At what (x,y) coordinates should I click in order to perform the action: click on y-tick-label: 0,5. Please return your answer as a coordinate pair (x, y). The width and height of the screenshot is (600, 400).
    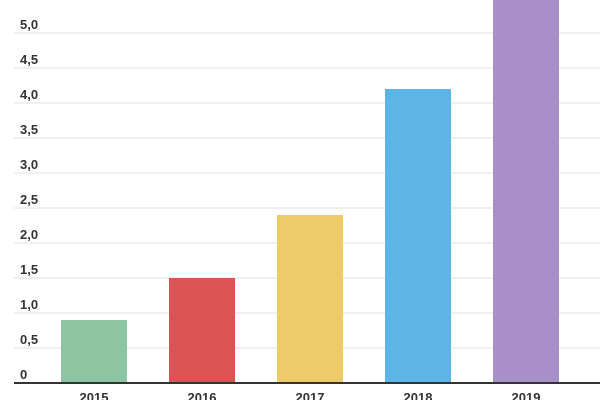
    Looking at the image, I should click on (29, 339).